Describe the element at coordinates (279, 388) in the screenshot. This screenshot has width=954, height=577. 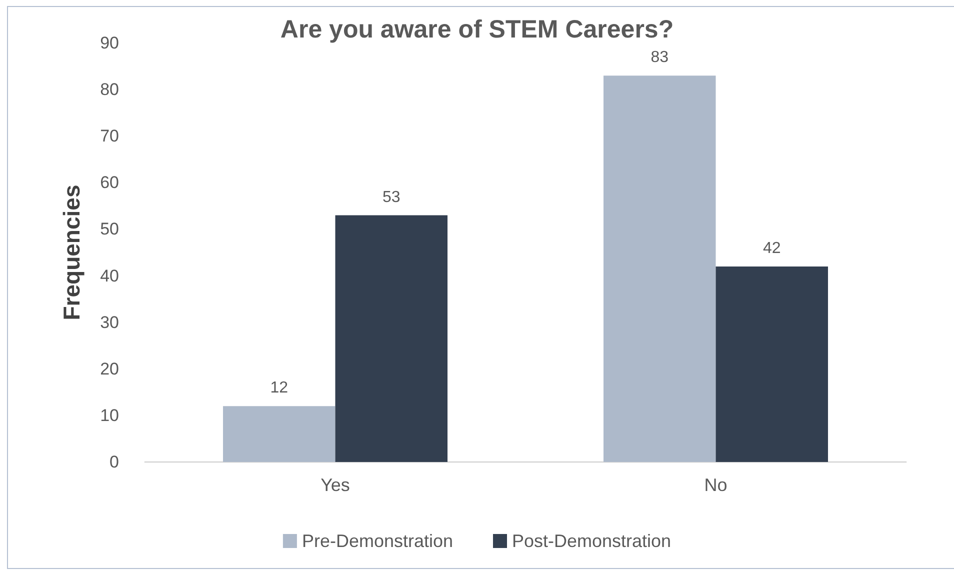
I see `data-label: 12` at that location.